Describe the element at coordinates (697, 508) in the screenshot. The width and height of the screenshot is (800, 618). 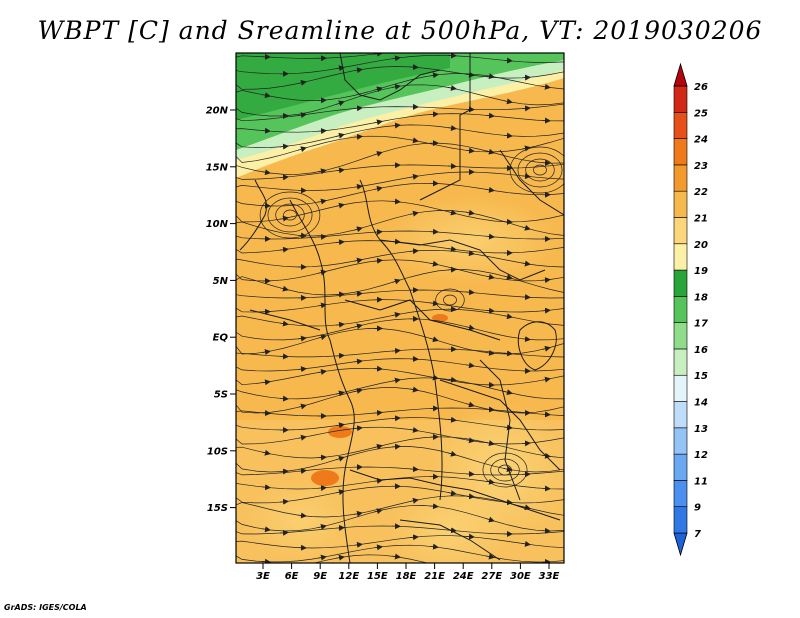
I see `colorbar-label: 9` at that location.